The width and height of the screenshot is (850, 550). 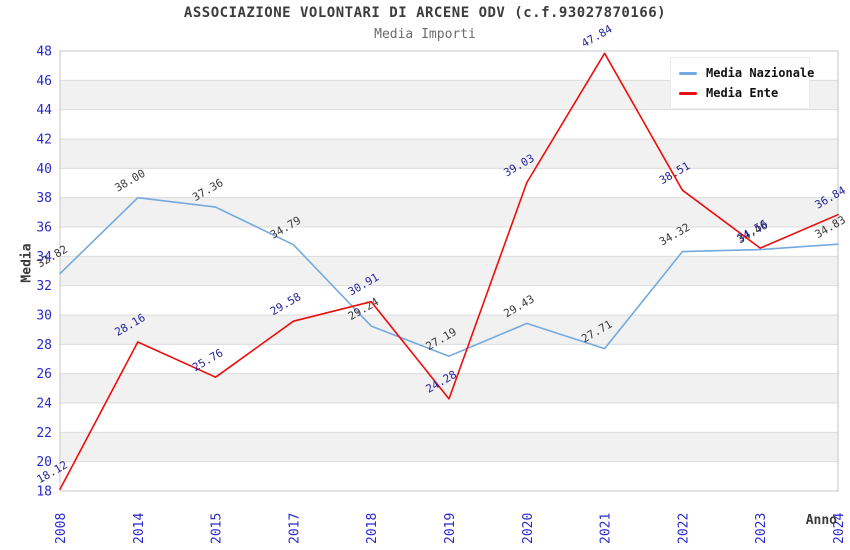 I want to click on y-tick-label: 32, so click(x=44, y=286).